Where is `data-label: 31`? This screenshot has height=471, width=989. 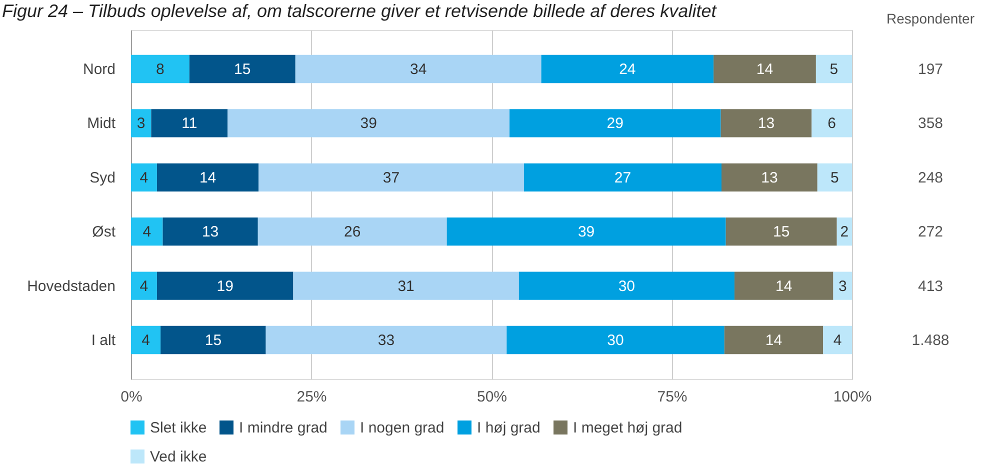
data-label: 31 is located at coordinates (406, 286).